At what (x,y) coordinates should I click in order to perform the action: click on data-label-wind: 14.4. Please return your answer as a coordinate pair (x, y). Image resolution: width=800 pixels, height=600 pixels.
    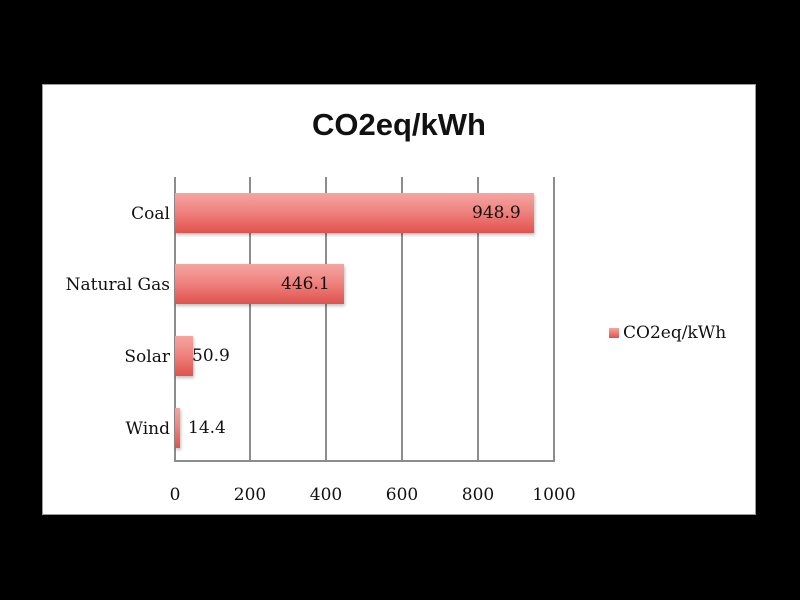
    Looking at the image, I should click on (207, 428).